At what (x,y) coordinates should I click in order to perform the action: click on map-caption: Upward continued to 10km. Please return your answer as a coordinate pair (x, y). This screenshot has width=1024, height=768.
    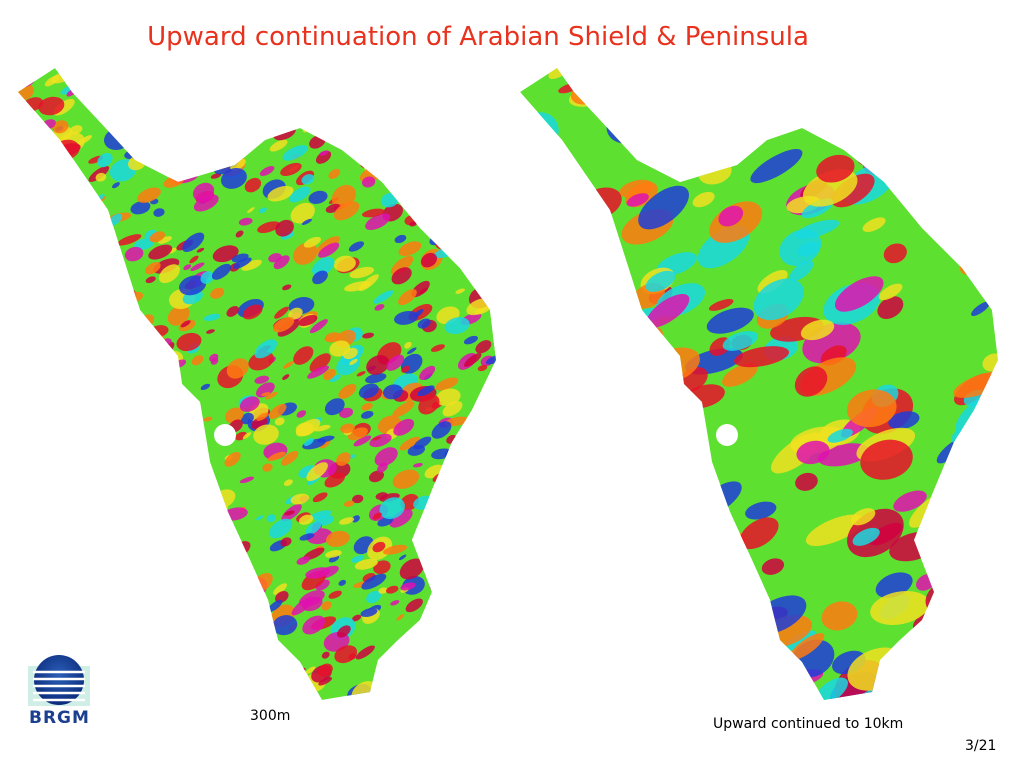
    Looking at the image, I should click on (808, 724).